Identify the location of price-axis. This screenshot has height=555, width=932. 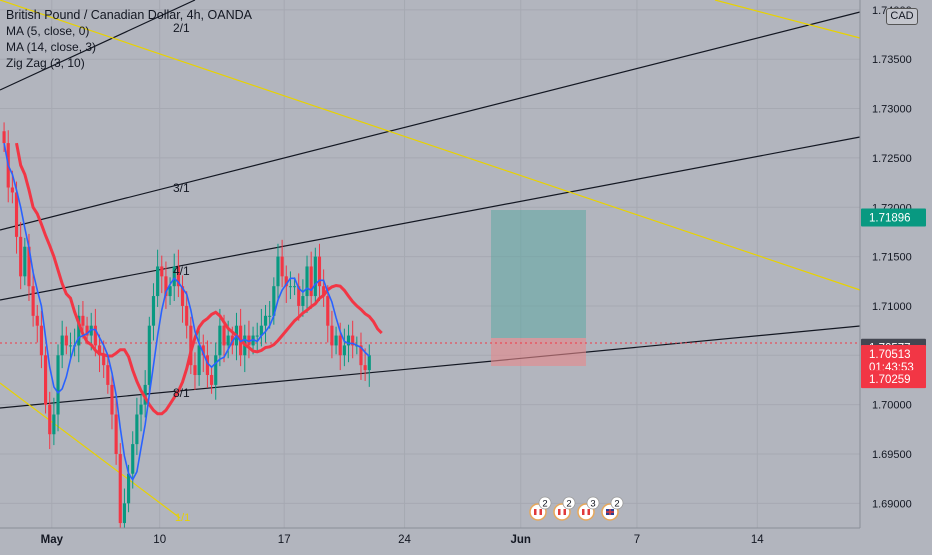
(896, 264).